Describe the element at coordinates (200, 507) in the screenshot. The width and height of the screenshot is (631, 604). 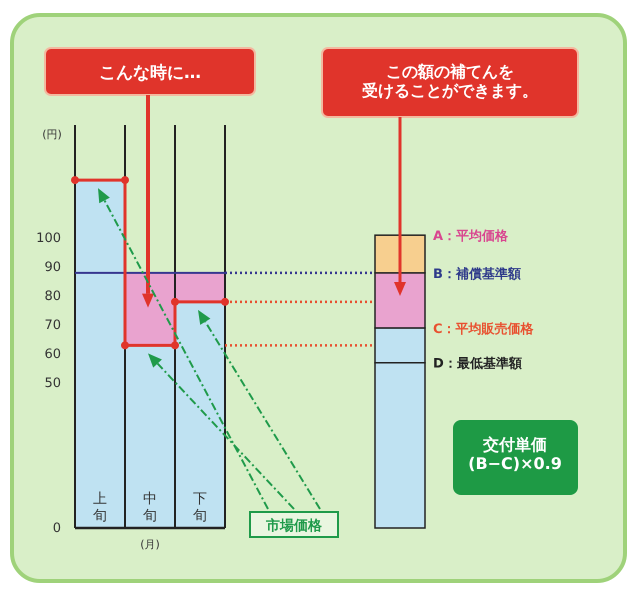
I see `x-tick-label: 下旬` at that location.